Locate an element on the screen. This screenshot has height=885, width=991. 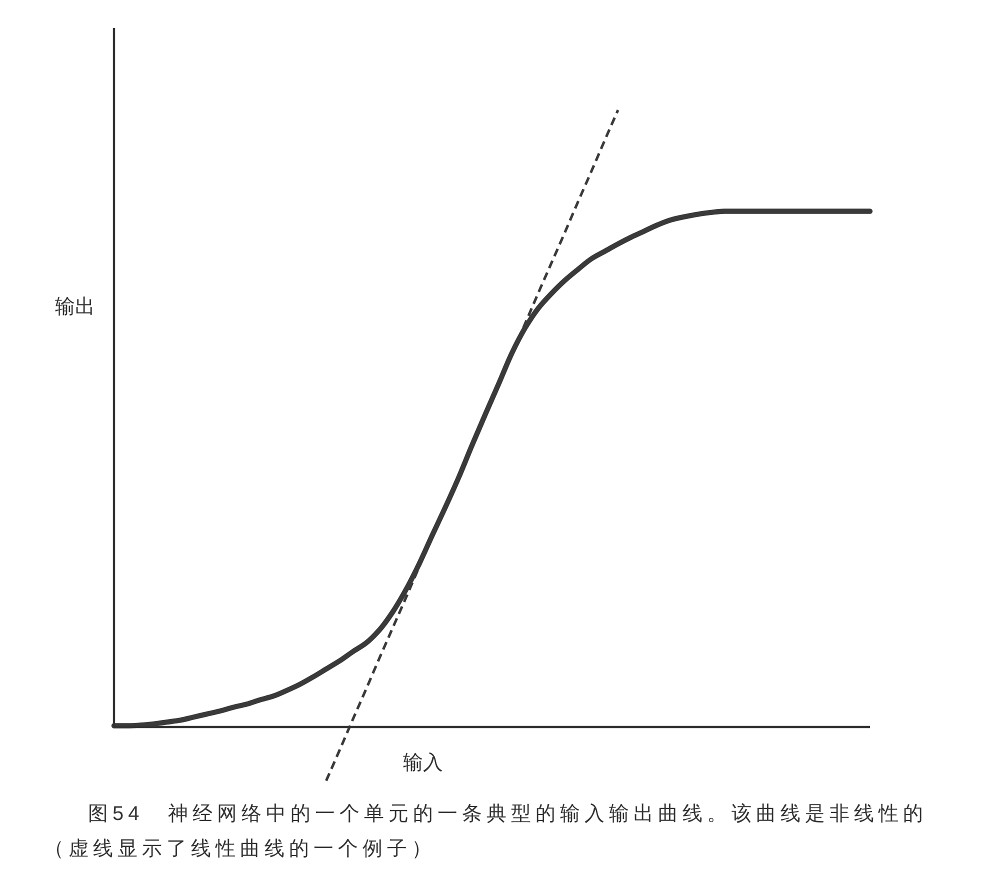
ylabel: 输出 is located at coordinates (75, 307).